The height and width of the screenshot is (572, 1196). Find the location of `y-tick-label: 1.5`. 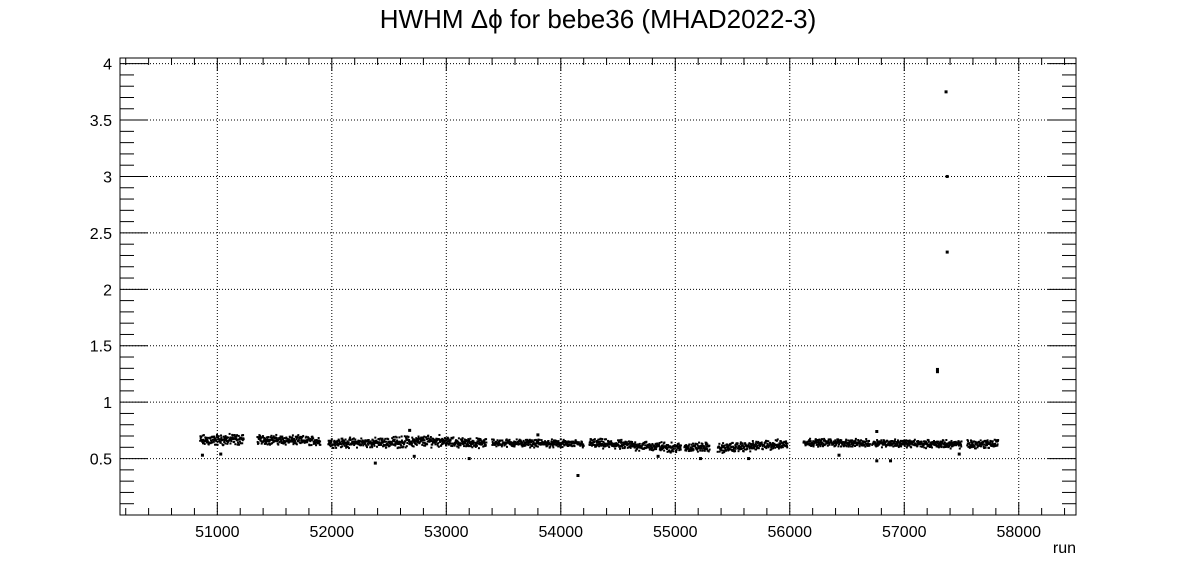

y-tick-label: 1.5 is located at coordinates (101, 347).